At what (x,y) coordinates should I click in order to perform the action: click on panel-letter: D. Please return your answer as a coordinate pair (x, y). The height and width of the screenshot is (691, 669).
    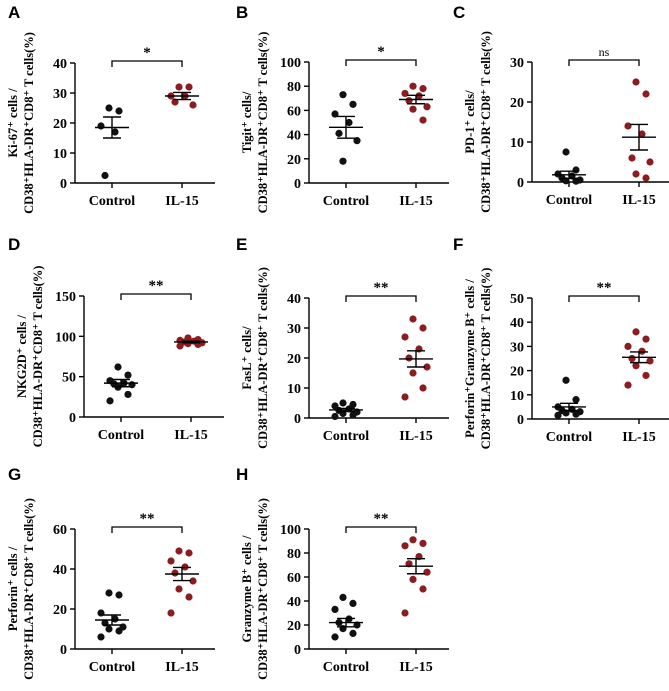
    Looking at the image, I should click on (14, 244).